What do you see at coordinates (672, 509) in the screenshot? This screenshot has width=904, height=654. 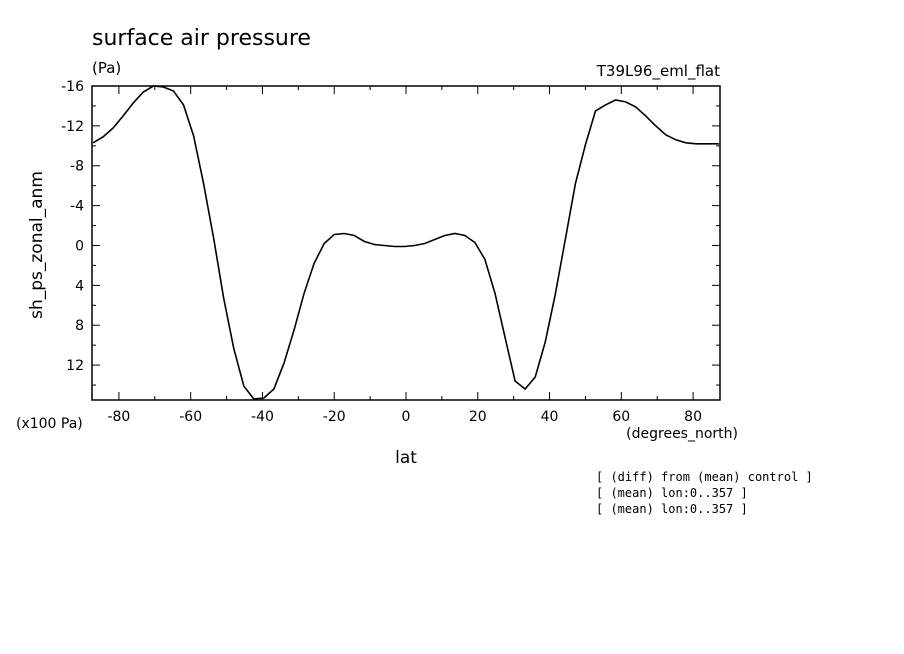 I see `note-line-3: [ (mean) lon:0..357 ]` at bounding box center [672, 509].